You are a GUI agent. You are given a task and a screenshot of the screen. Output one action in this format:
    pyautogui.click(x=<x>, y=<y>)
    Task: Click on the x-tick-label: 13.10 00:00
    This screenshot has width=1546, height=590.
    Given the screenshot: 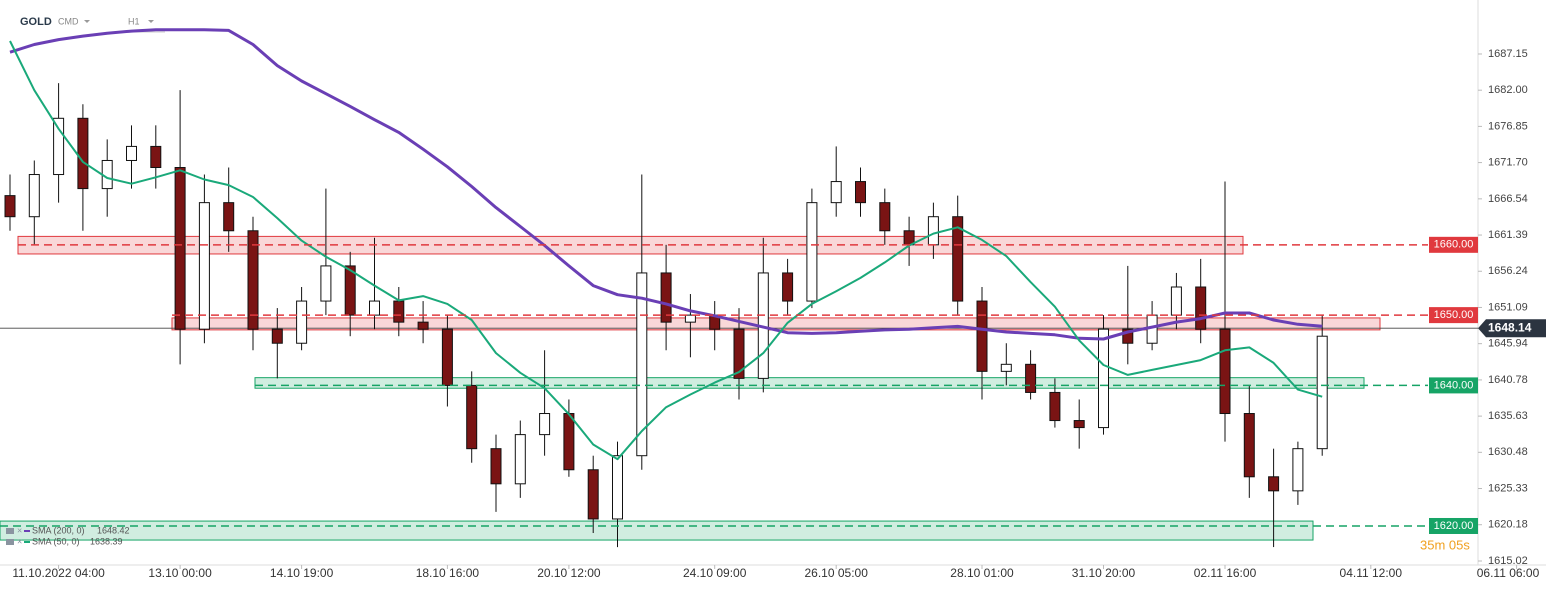 What is the action you would take?
    pyautogui.click(x=180, y=573)
    